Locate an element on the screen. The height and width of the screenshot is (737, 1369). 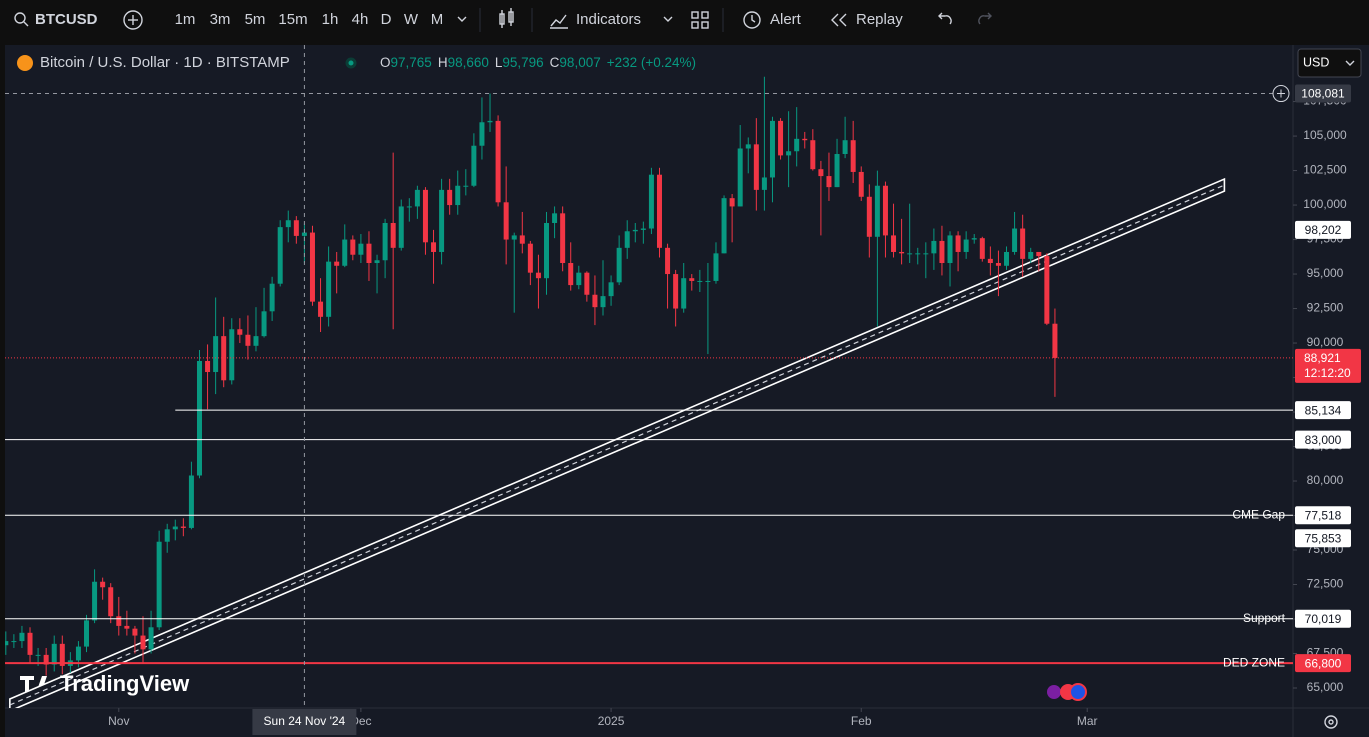
interval-menu is located at coordinates (462, 19).